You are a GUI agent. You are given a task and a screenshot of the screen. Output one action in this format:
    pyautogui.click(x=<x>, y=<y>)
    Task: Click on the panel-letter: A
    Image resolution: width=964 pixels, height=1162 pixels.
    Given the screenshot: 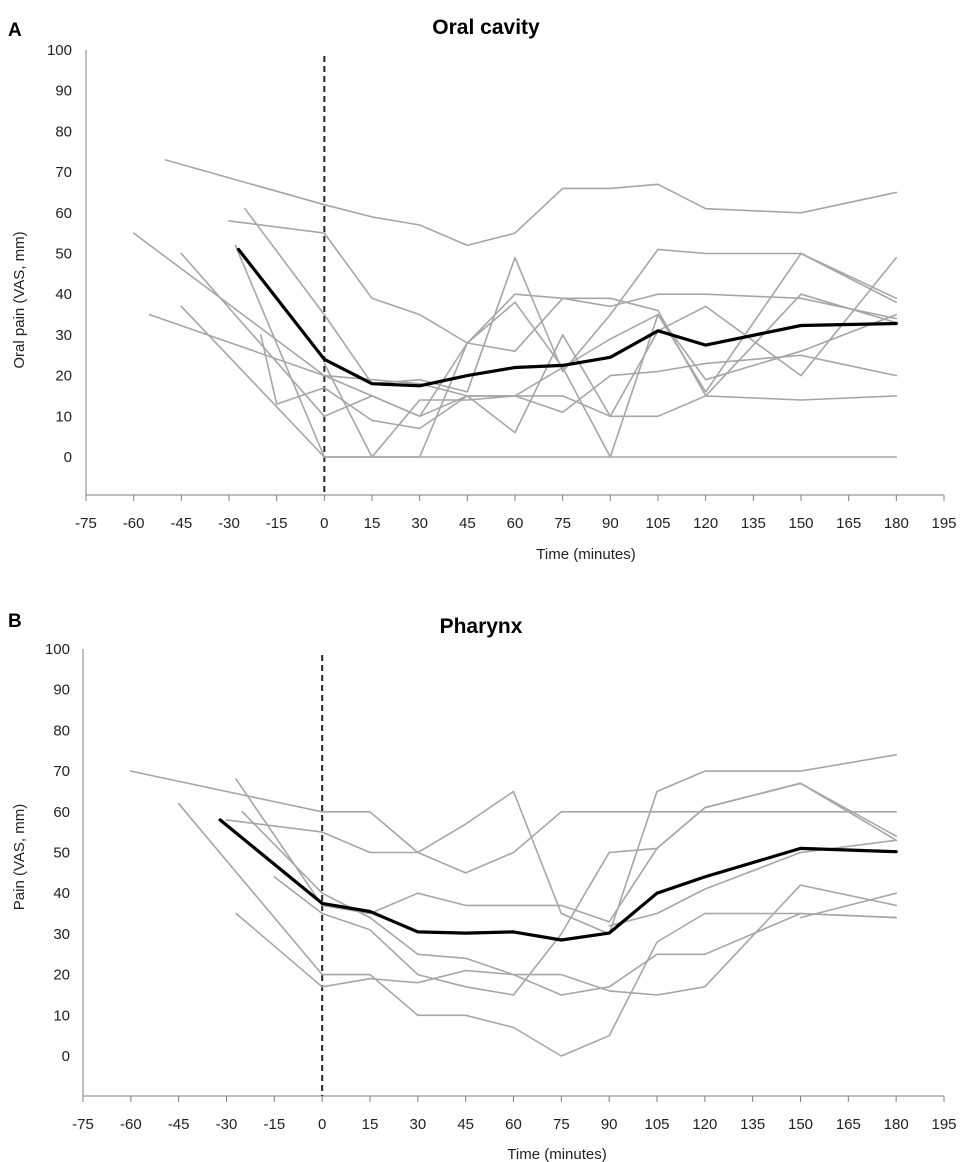 What is the action you would take?
    pyautogui.click(x=15, y=30)
    